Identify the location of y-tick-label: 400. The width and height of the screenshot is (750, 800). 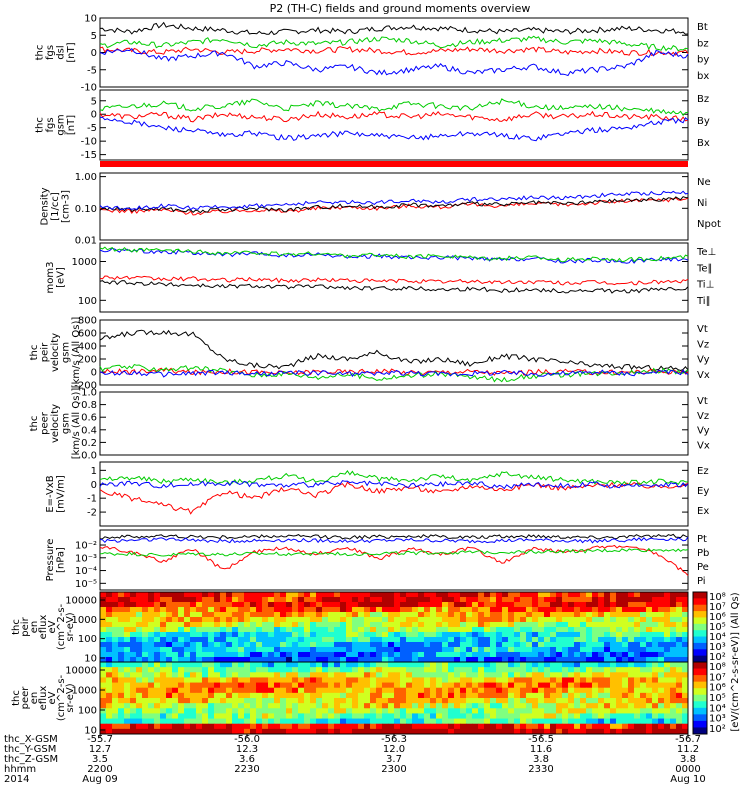
(87, 347).